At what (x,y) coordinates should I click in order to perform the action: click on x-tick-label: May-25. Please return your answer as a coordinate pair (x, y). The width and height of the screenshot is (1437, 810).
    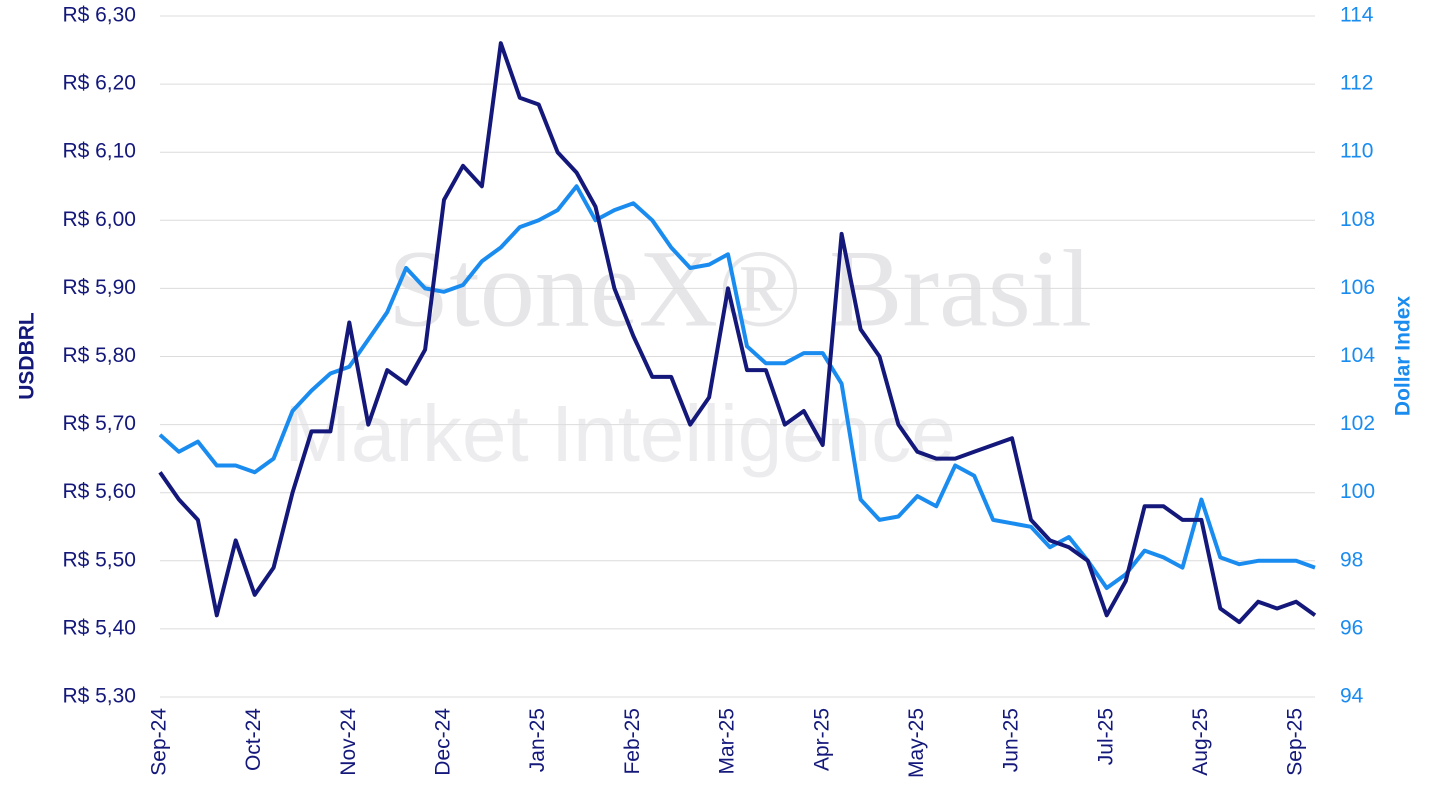
    Looking at the image, I should click on (916, 743).